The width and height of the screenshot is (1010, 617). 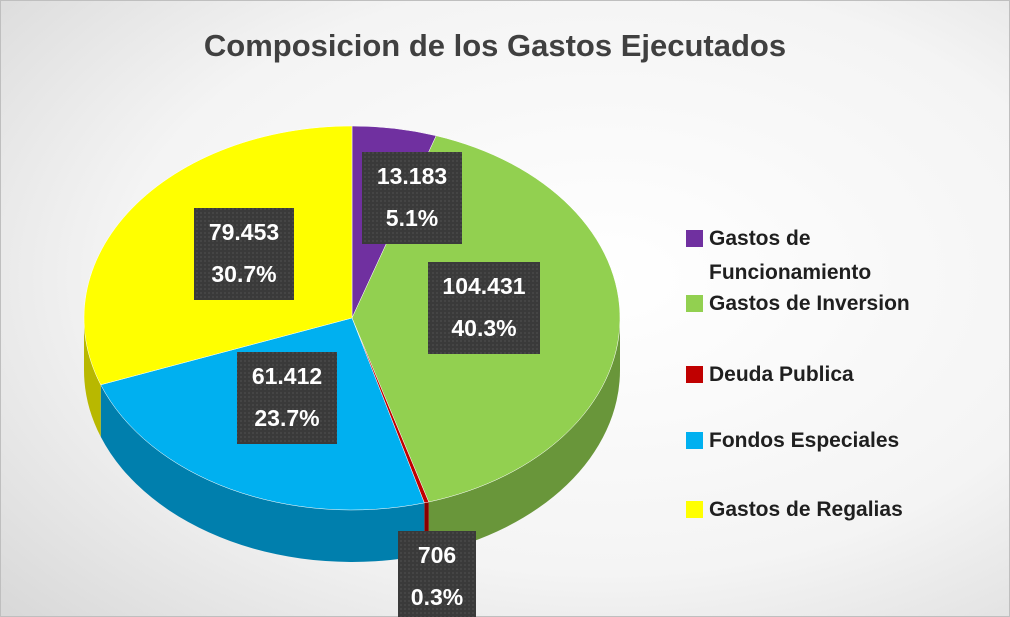 I want to click on legend-item: Gastos de Funcionamiento, so click(x=836, y=256).